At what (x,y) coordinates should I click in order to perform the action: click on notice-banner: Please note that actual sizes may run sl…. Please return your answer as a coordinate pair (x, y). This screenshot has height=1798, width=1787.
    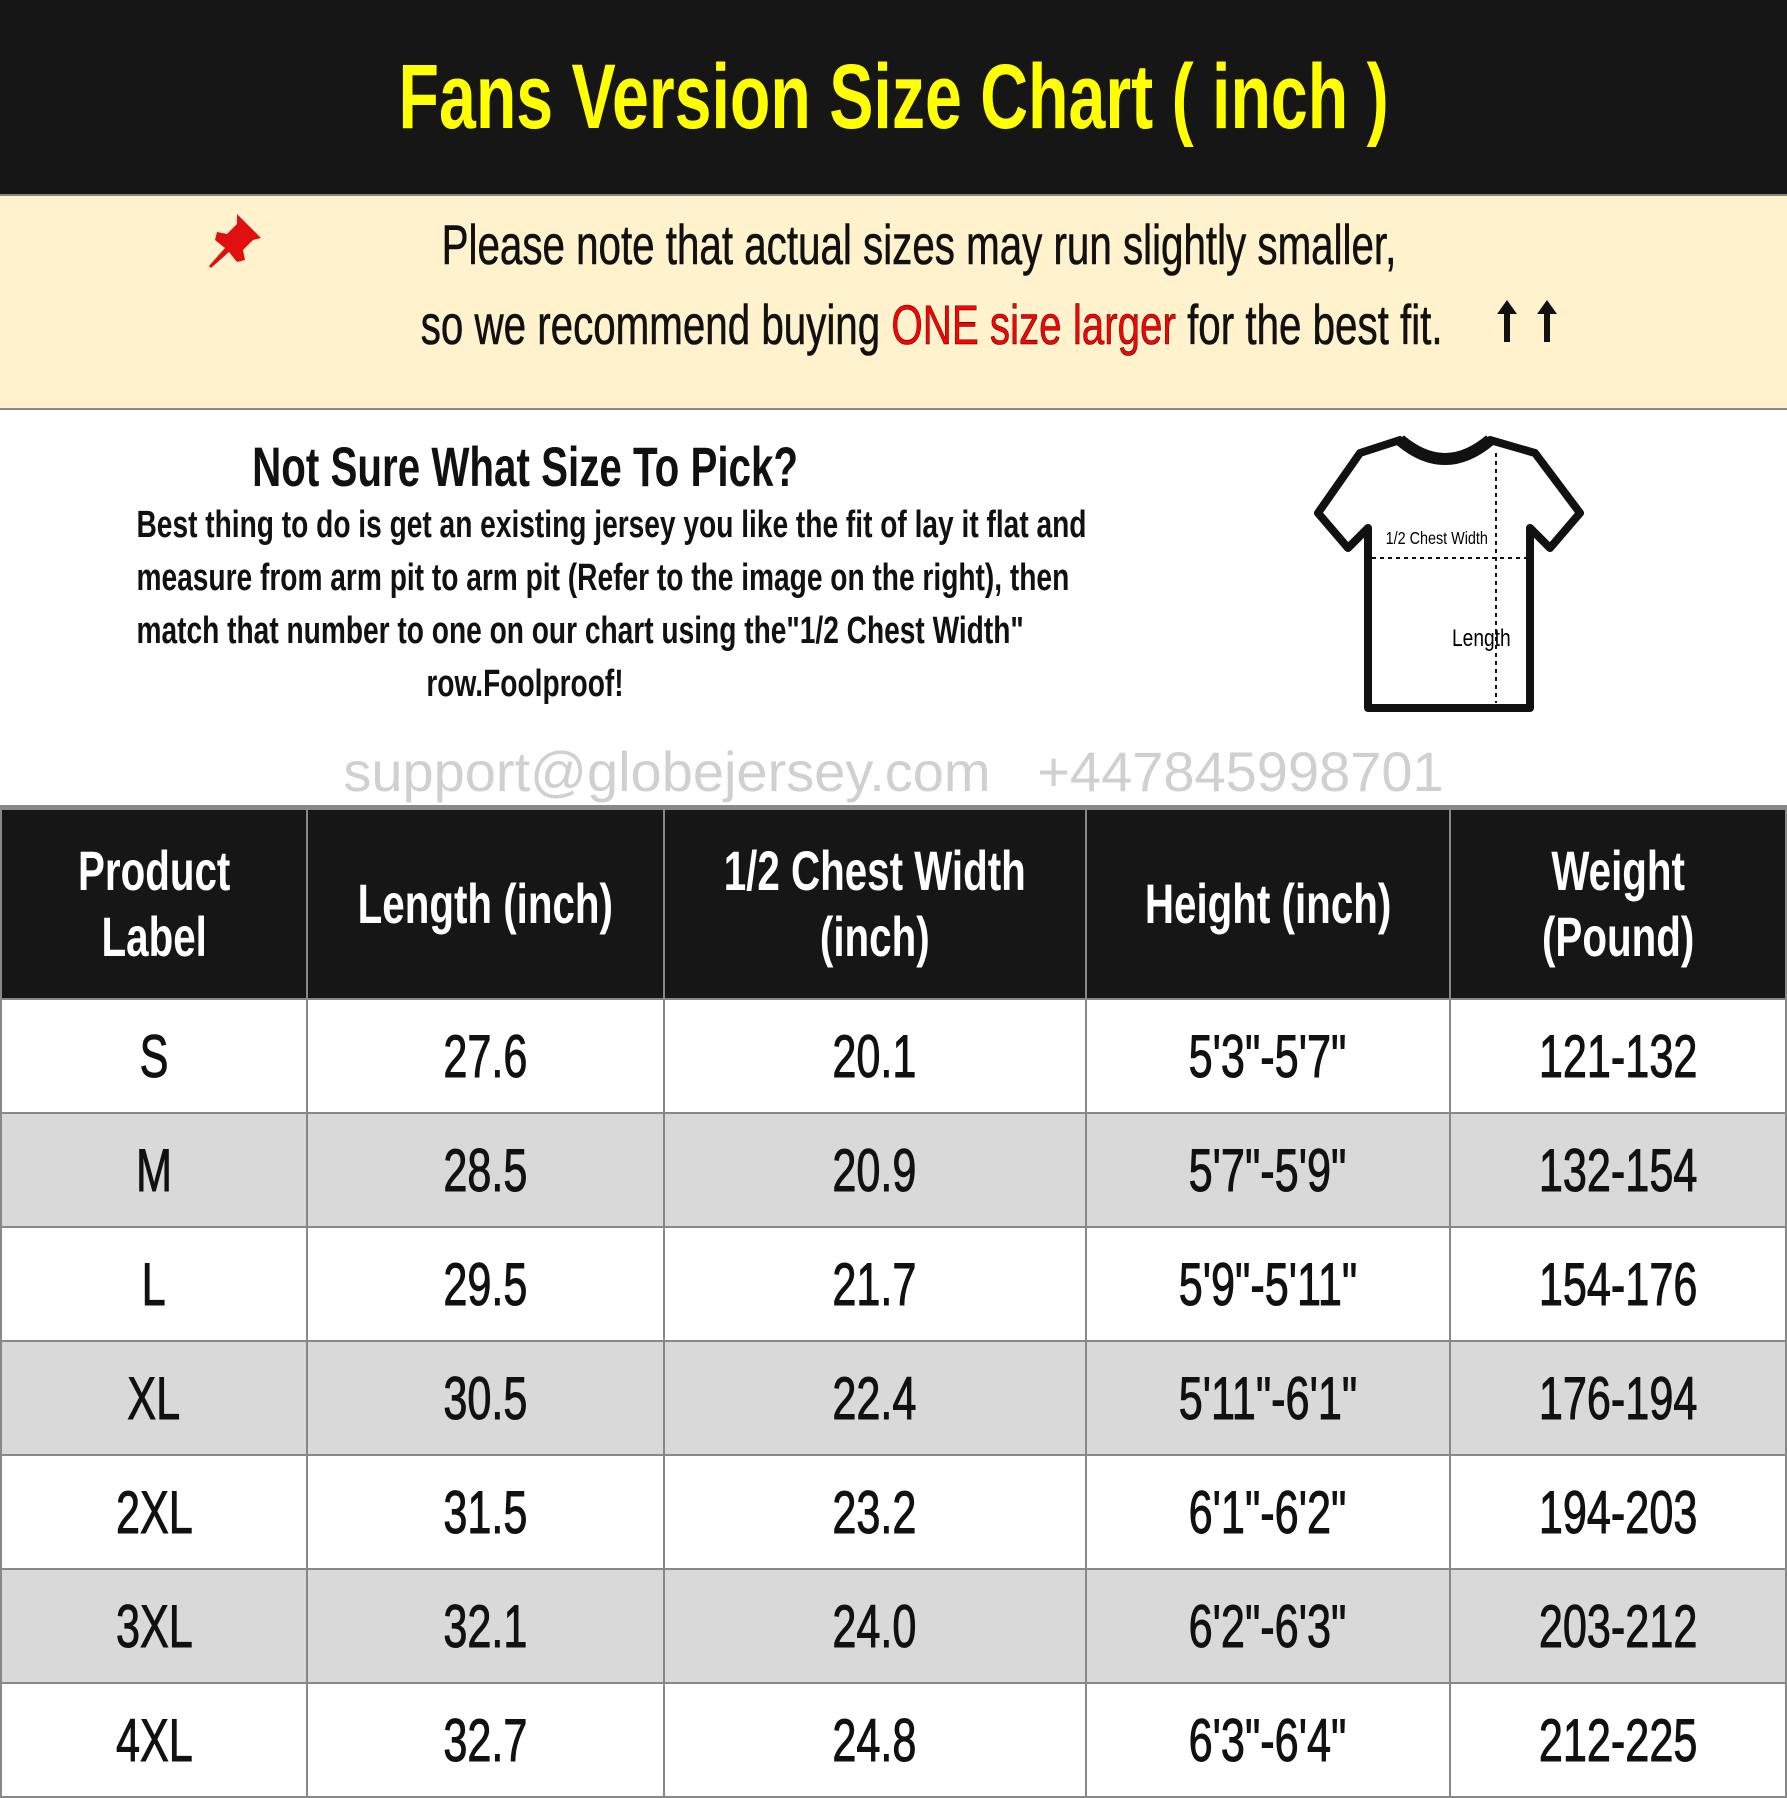
    Looking at the image, I should click on (893, 302).